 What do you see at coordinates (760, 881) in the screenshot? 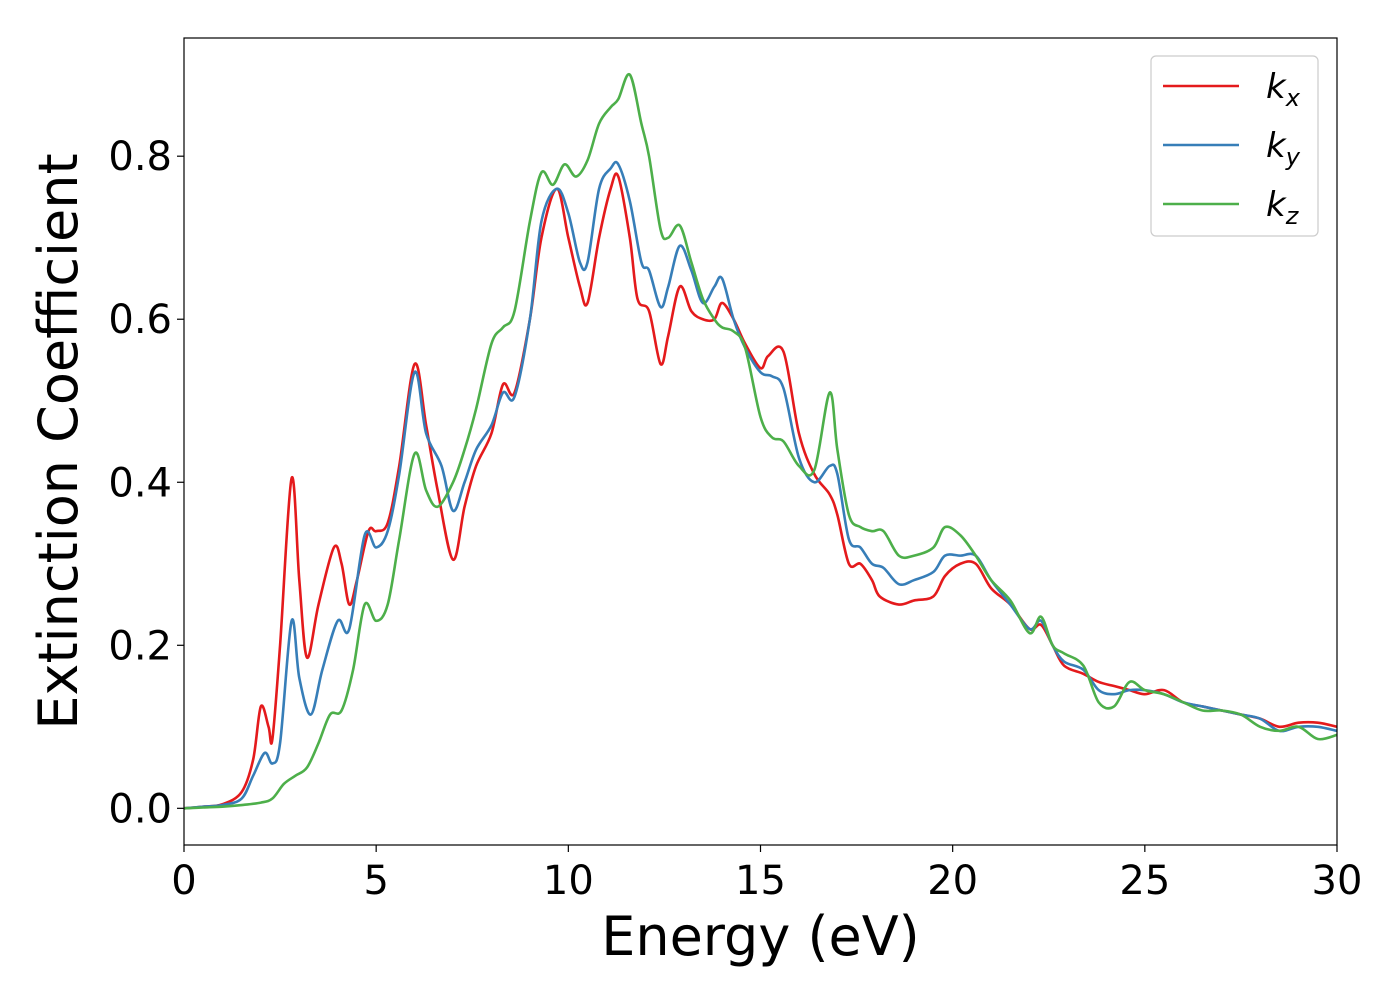
I see `x-tick-label: 15` at bounding box center [760, 881].